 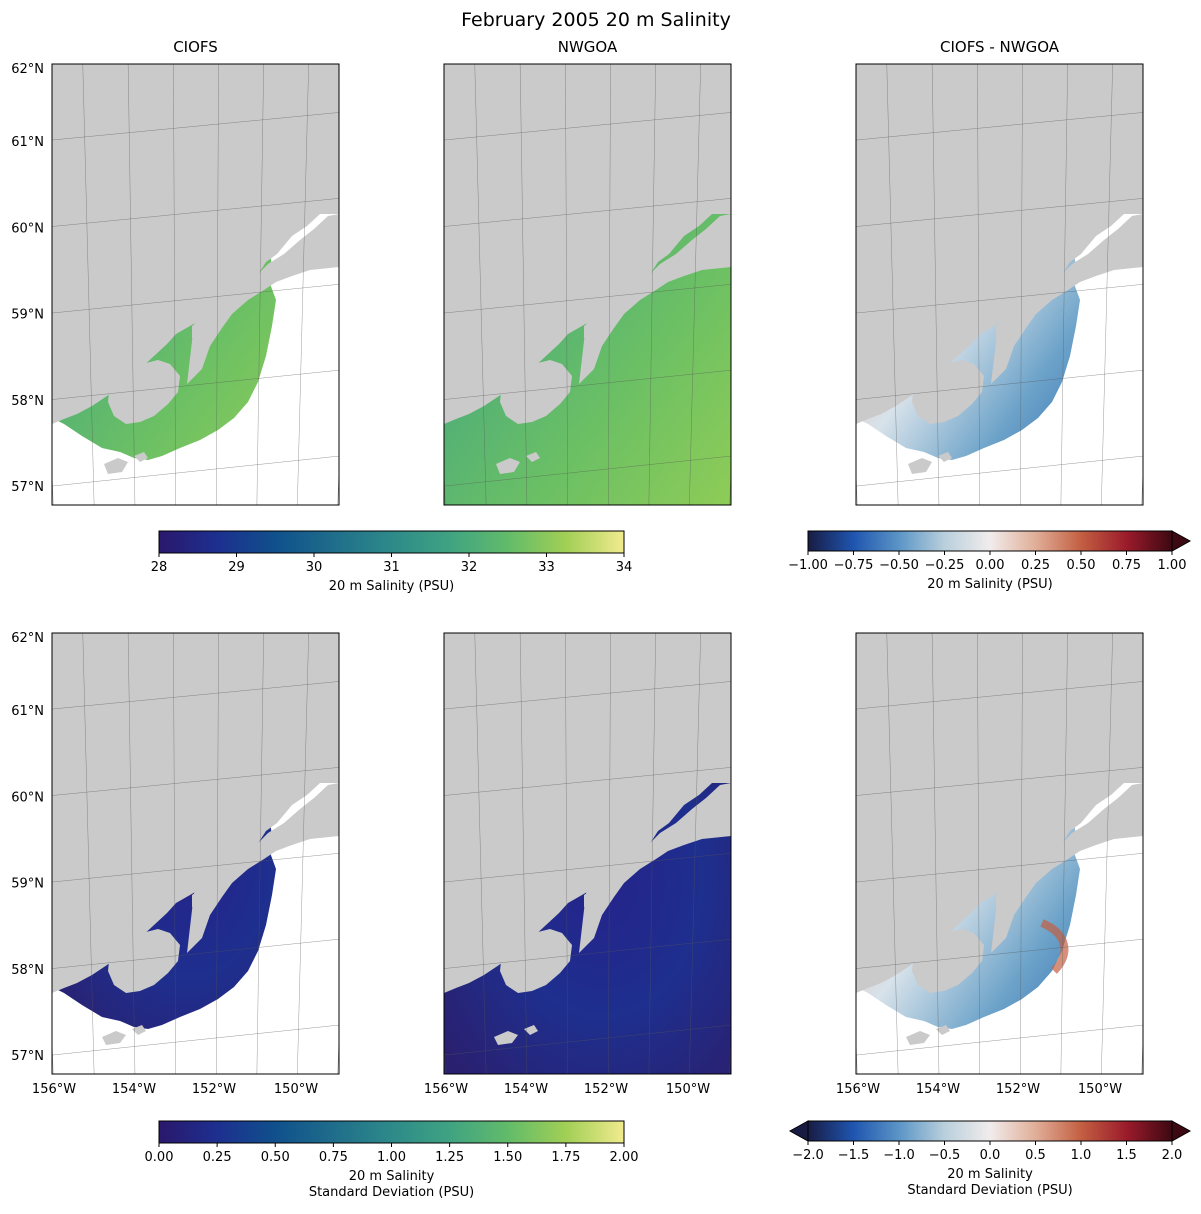 I want to click on panel-title: CIOFS, so click(x=195, y=47).